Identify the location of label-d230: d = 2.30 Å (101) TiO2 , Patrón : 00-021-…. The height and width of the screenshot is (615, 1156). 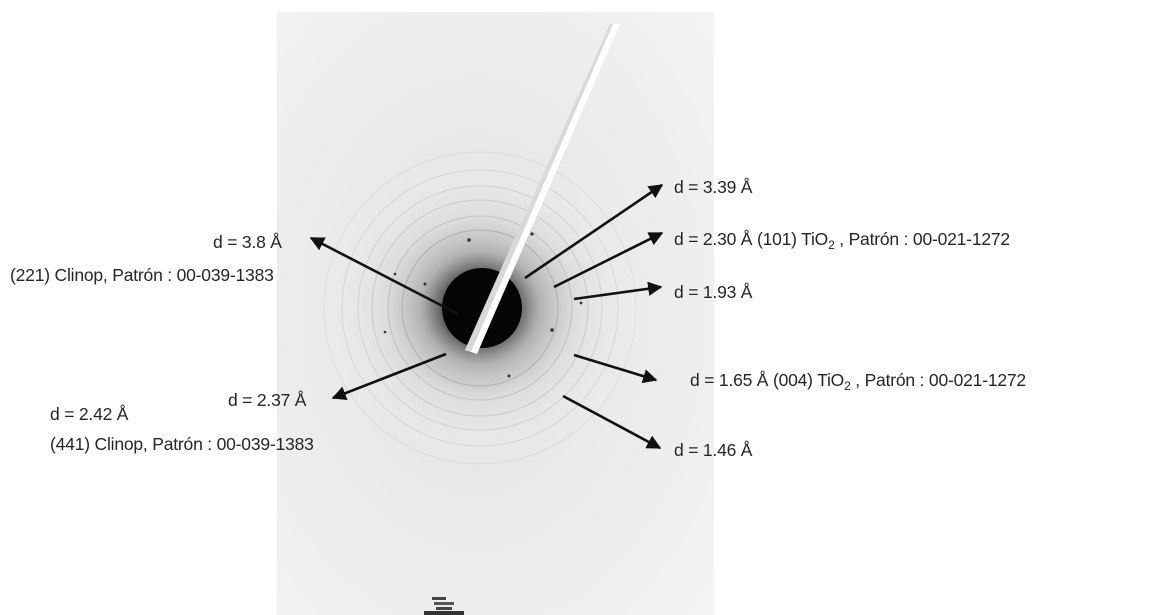
(842, 240).